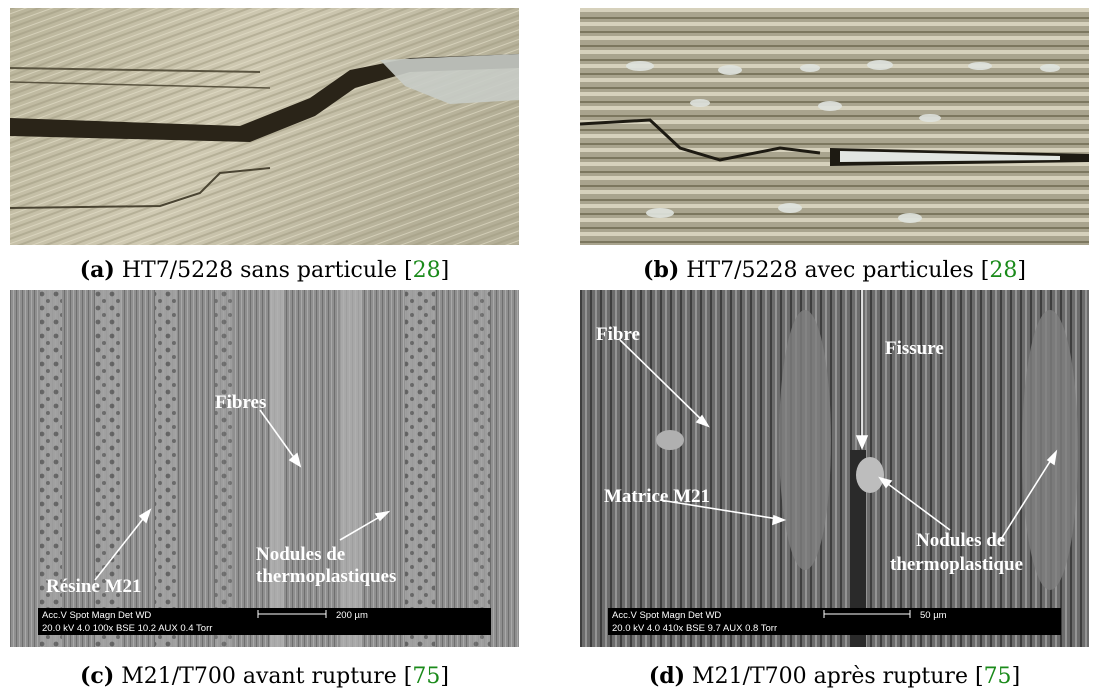 This screenshot has width=1098, height=700. Describe the element at coordinates (97, 270) in the screenshot. I see `caption-tag: (a)` at that location.